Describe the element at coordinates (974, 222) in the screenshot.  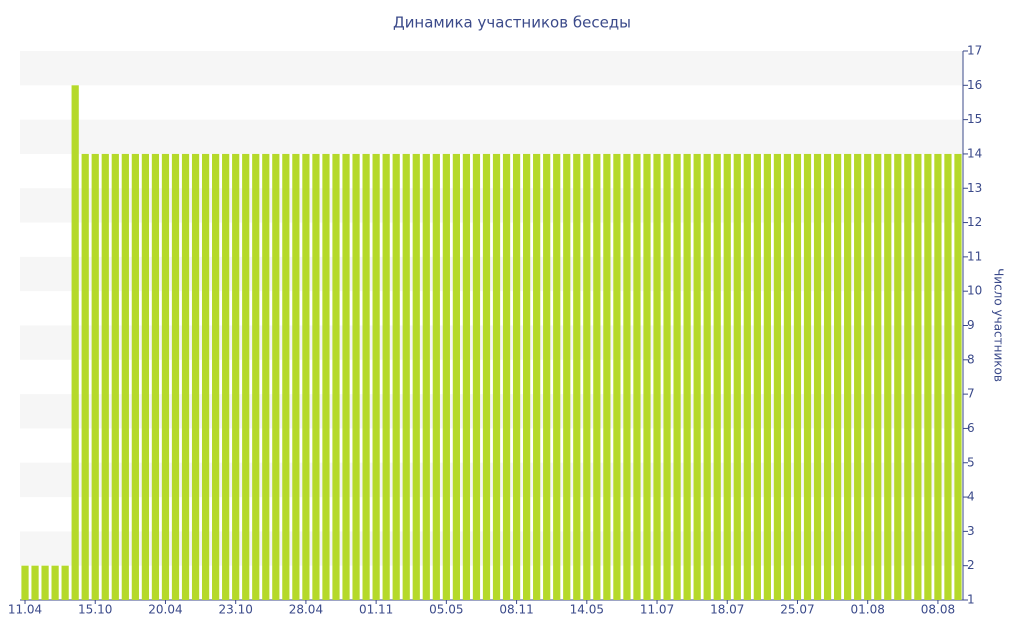
I see `y-tick-label: 12` at that location.